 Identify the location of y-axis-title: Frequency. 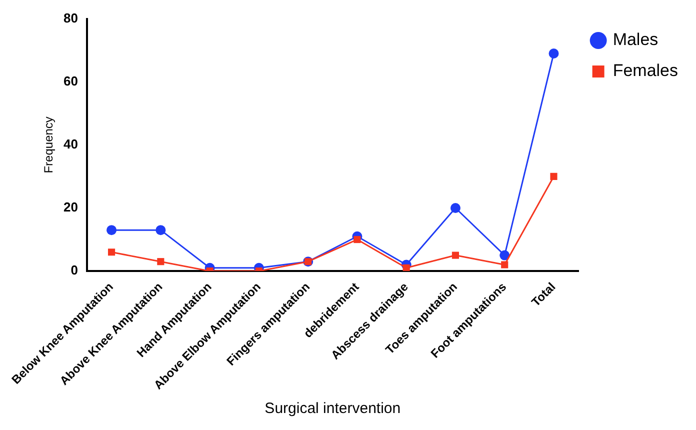
(49, 145).